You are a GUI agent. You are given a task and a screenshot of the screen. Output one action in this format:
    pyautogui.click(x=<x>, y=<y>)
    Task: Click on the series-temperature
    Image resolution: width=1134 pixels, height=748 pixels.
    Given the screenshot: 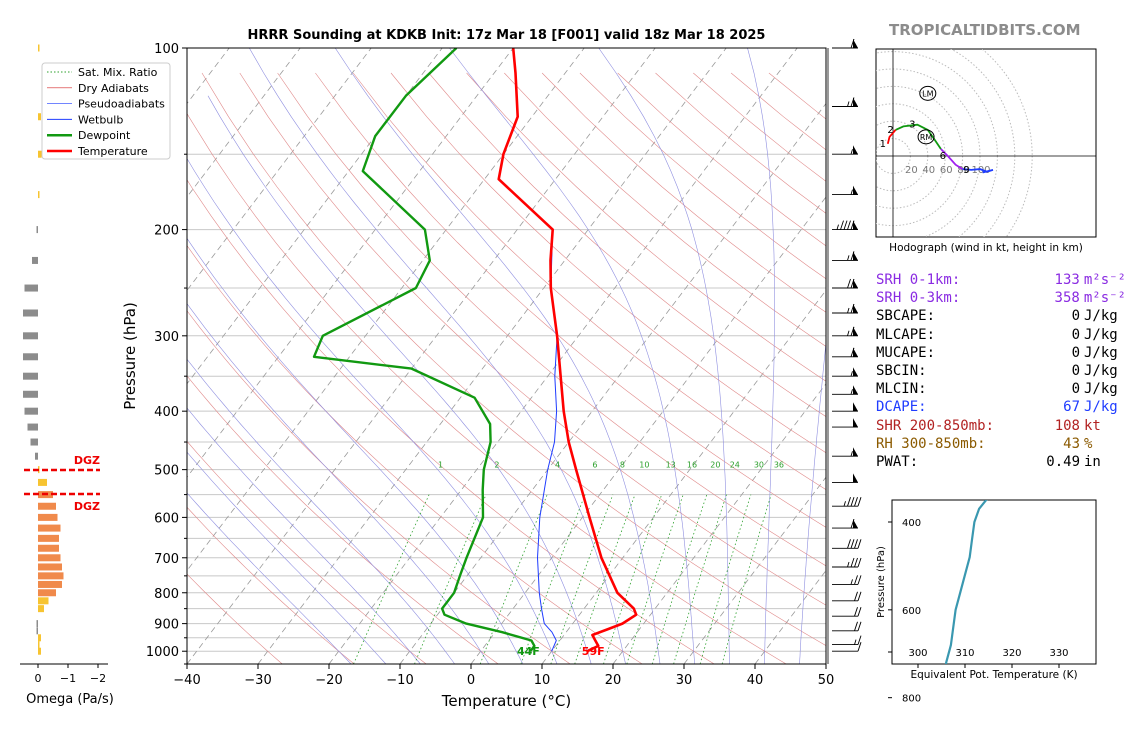 What is the action you would take?
    pyautogui.click(x=567, y=350)
    